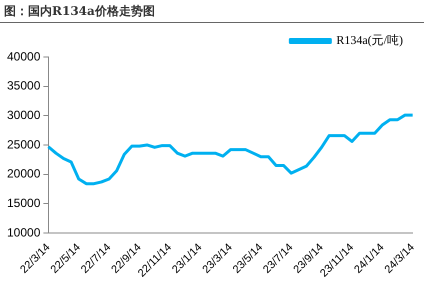  What do you see at coordinates (212, 11) in the screenshot?
I see `chart-title: 图：国内R134a价格走势图` at bounding box center [212, 11].